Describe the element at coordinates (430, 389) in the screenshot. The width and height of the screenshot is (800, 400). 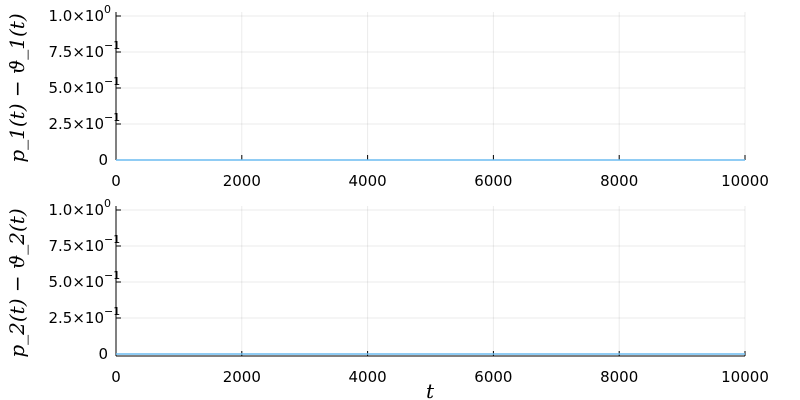
I see `x-axis-label: t` at that location.